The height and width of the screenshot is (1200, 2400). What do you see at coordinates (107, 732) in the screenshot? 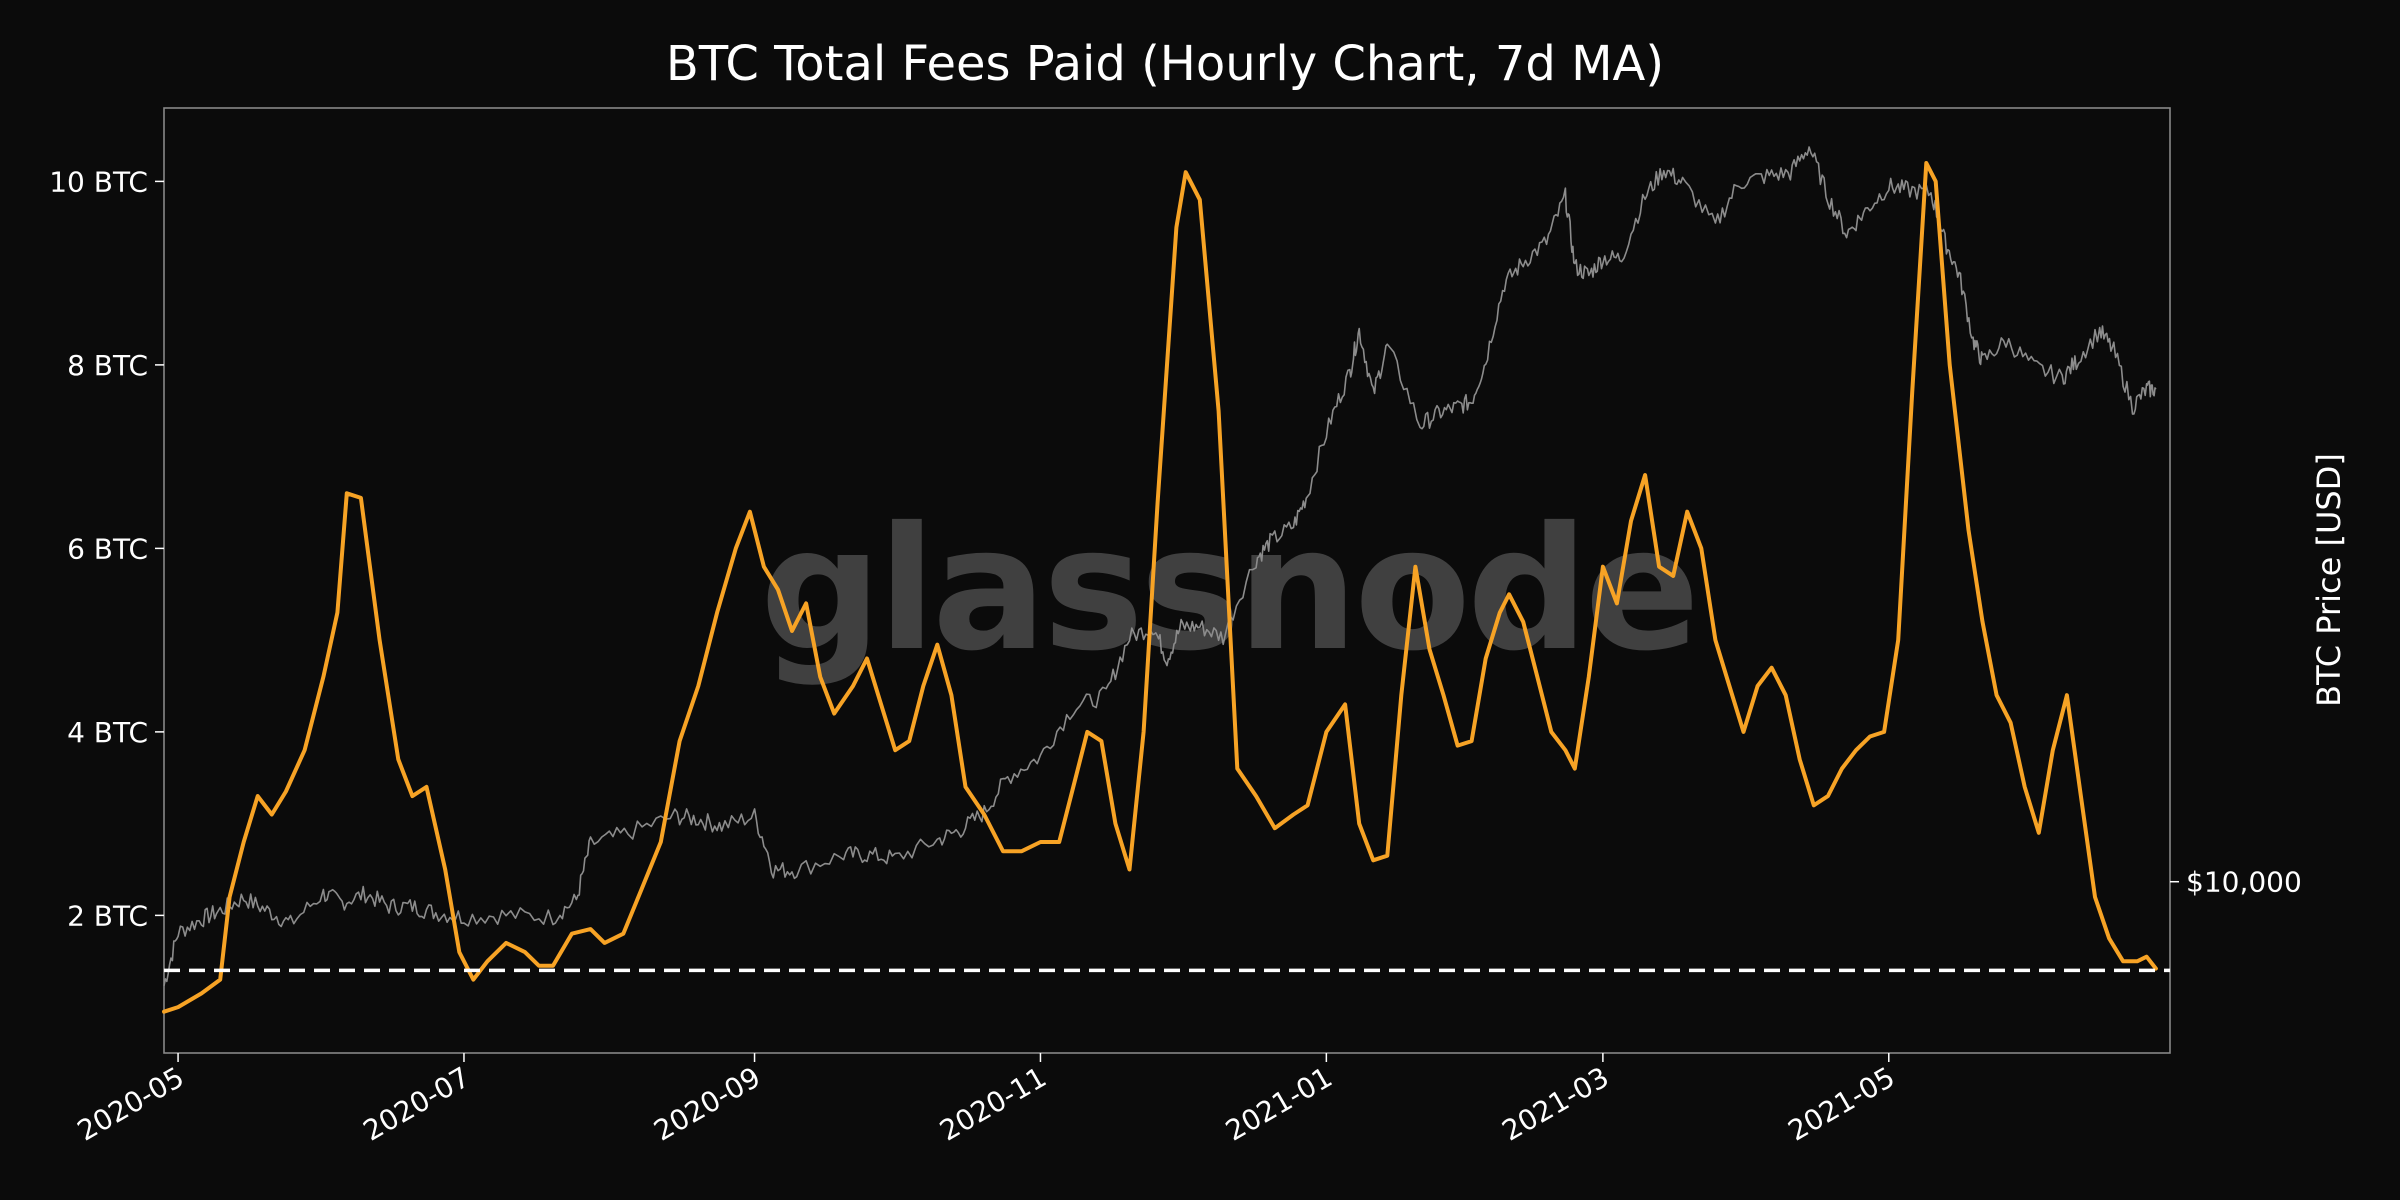
I see `left-tick-label: 4 BTC` at bounding box center [107, 732].